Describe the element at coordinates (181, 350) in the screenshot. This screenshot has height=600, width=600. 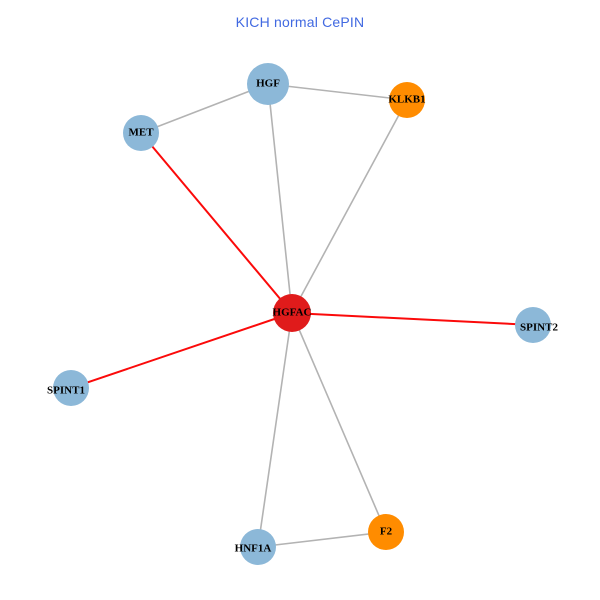
I see `graph-edge-hgfac-spint1` at that location.